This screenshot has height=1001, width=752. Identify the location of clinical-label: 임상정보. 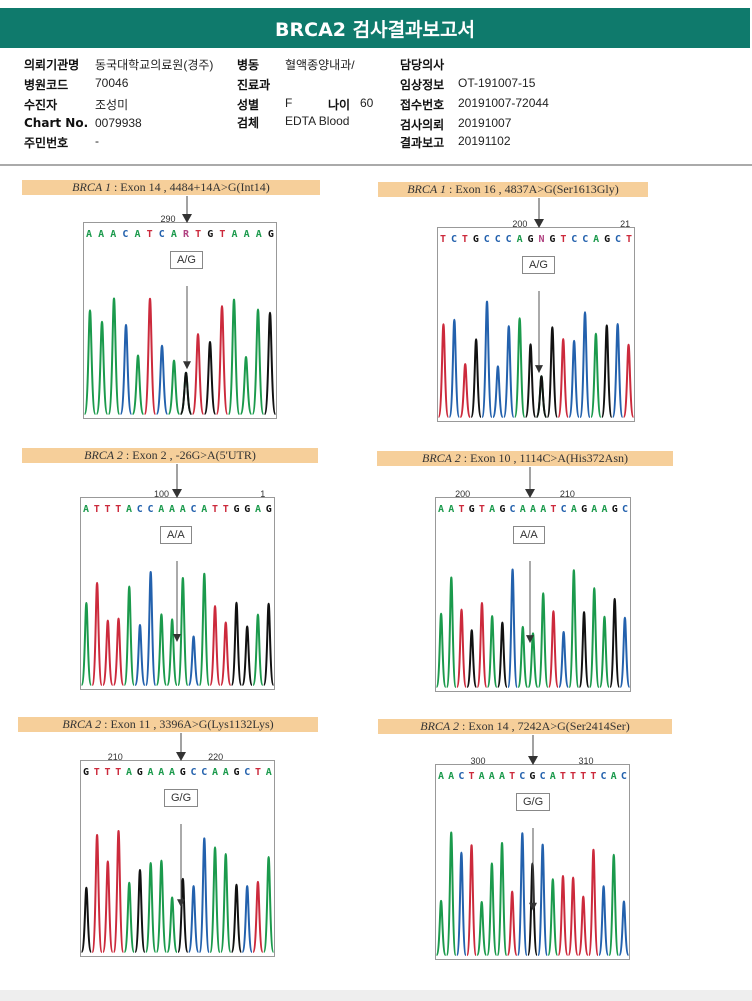
(422, 85).